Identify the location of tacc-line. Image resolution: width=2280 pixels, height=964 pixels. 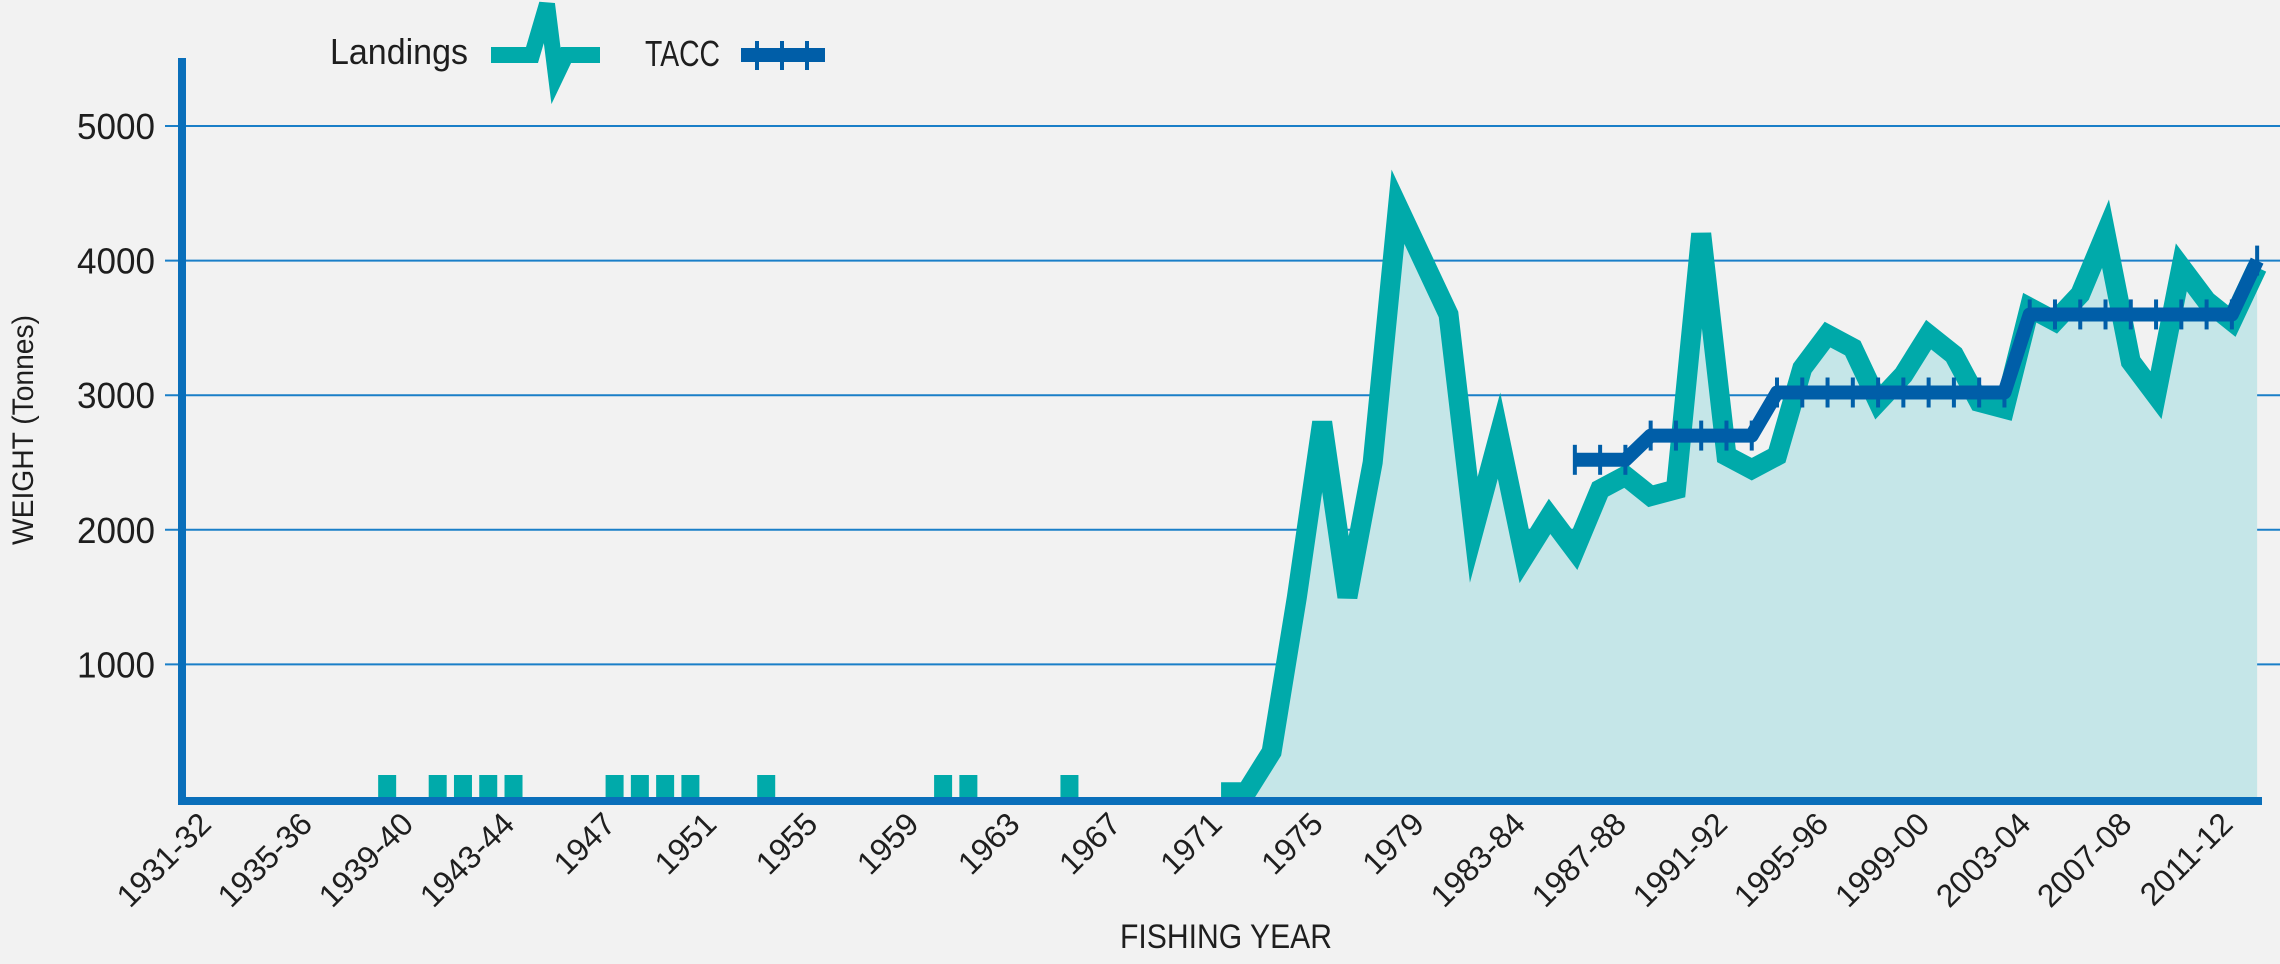
(1919, 362).